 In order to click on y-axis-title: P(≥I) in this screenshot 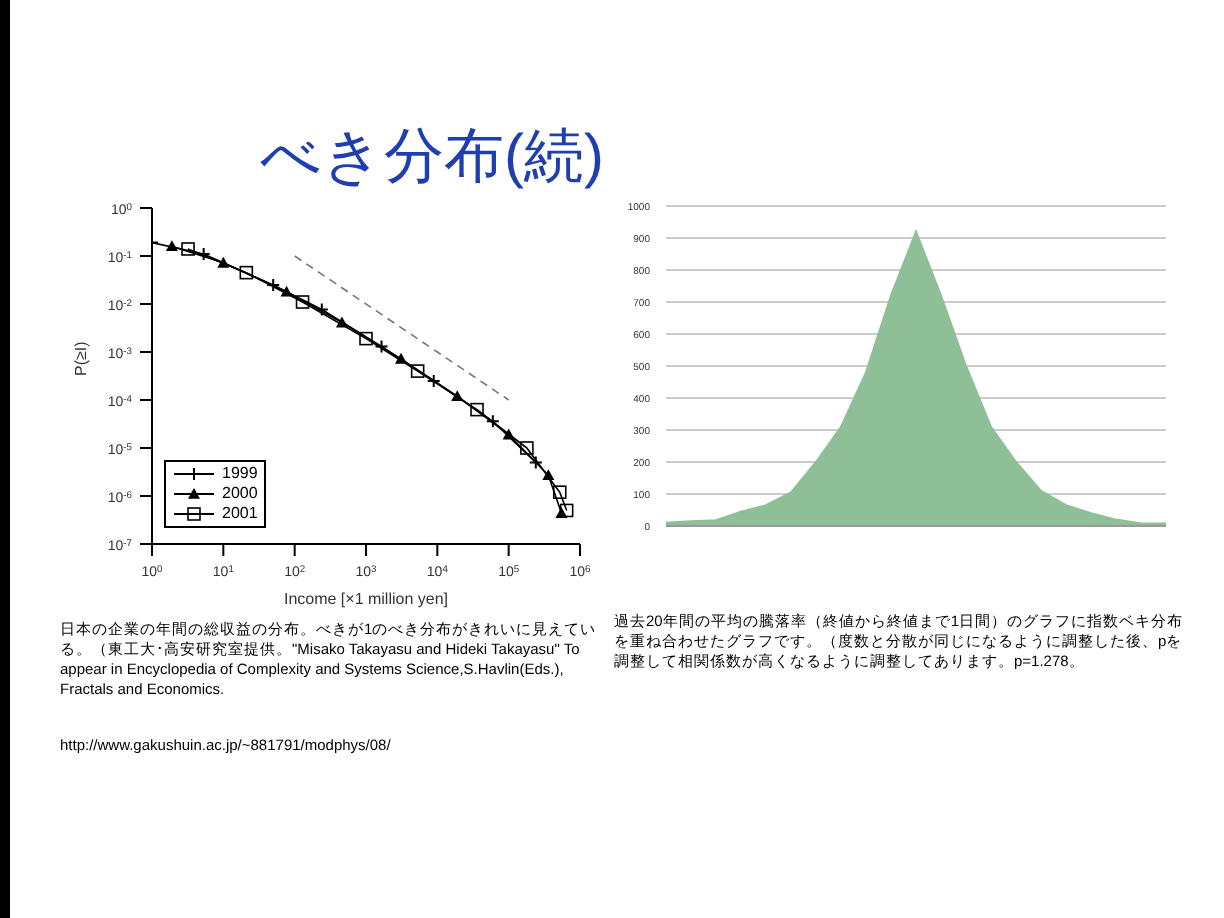, I will do `click(80, 358)`.